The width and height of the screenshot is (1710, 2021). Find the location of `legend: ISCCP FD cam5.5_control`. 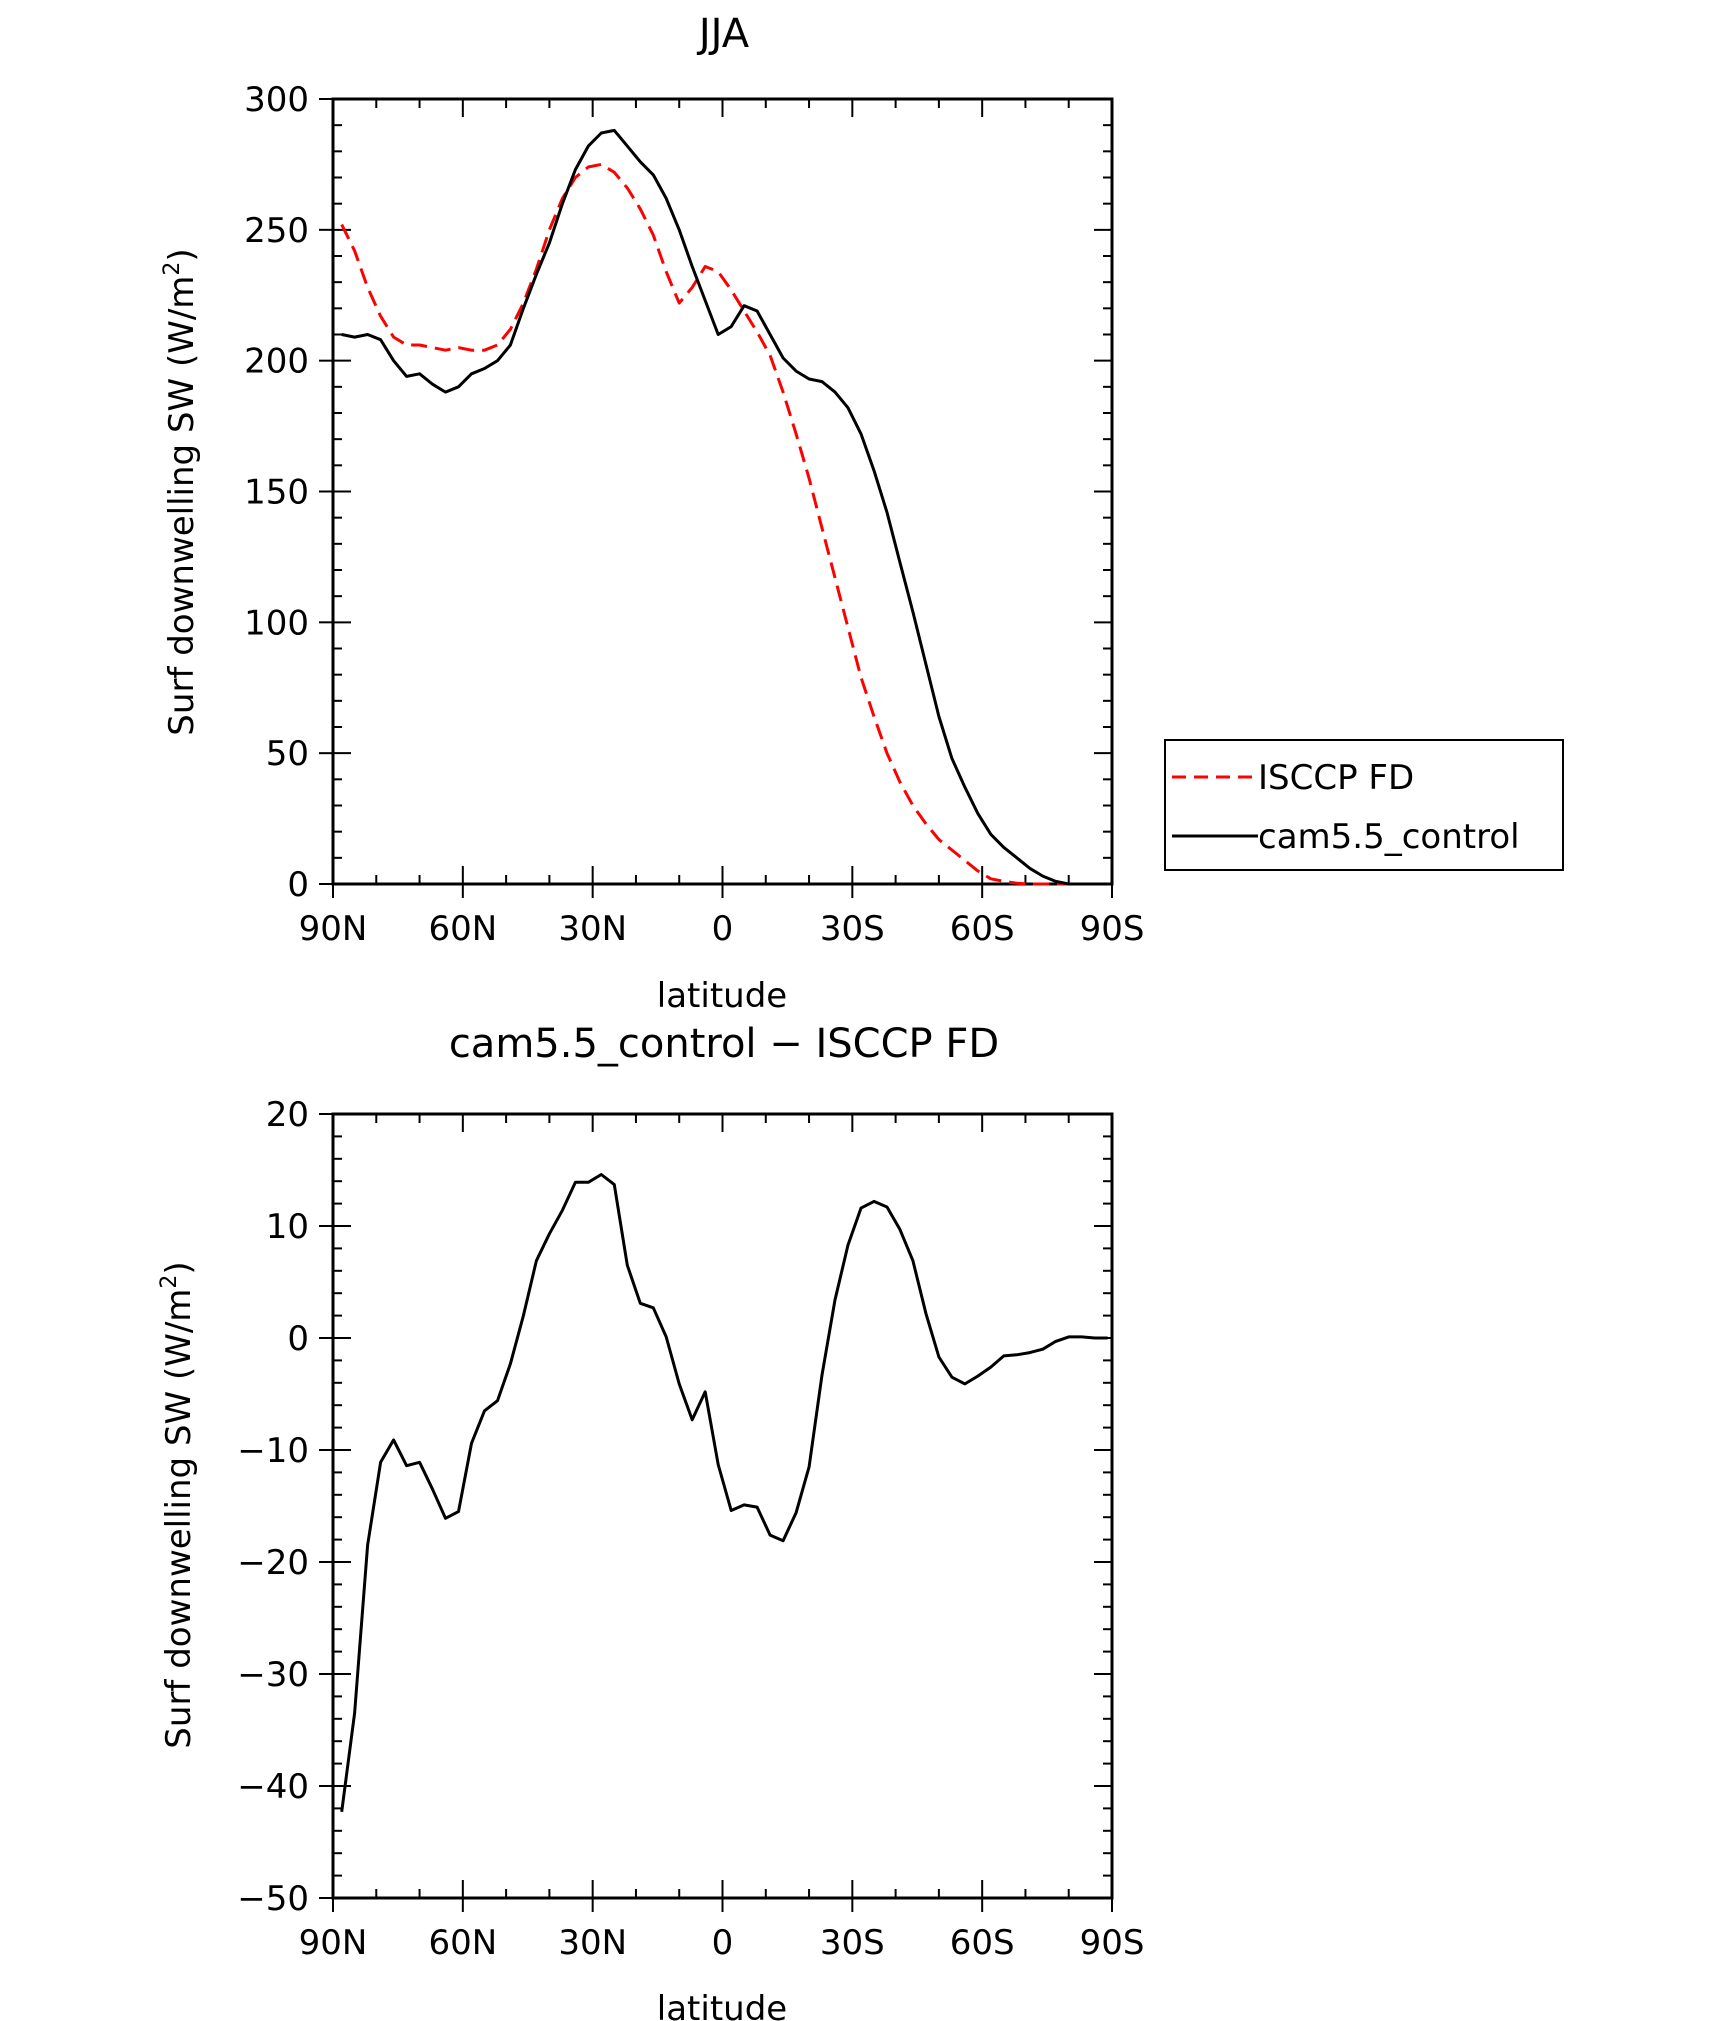

legend: ISCCP FD cam5.5_control is located at coordinates (1364, 805).